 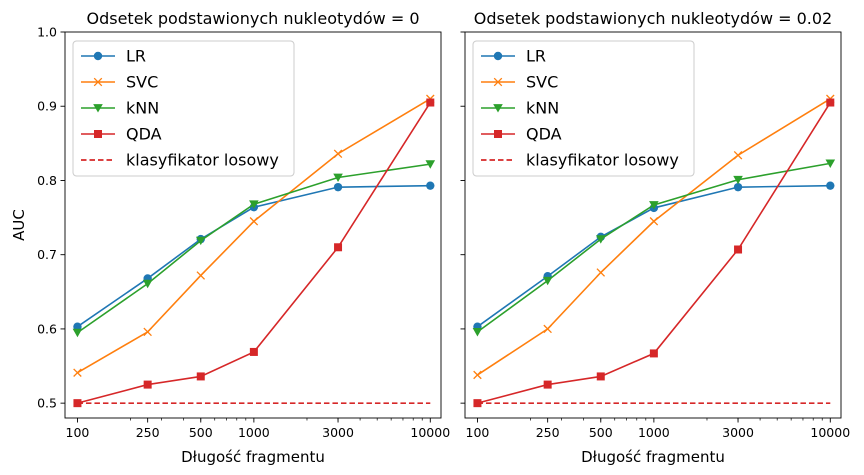 I want to click on y-tick-label: 1.0, so click(x=47, y=32).